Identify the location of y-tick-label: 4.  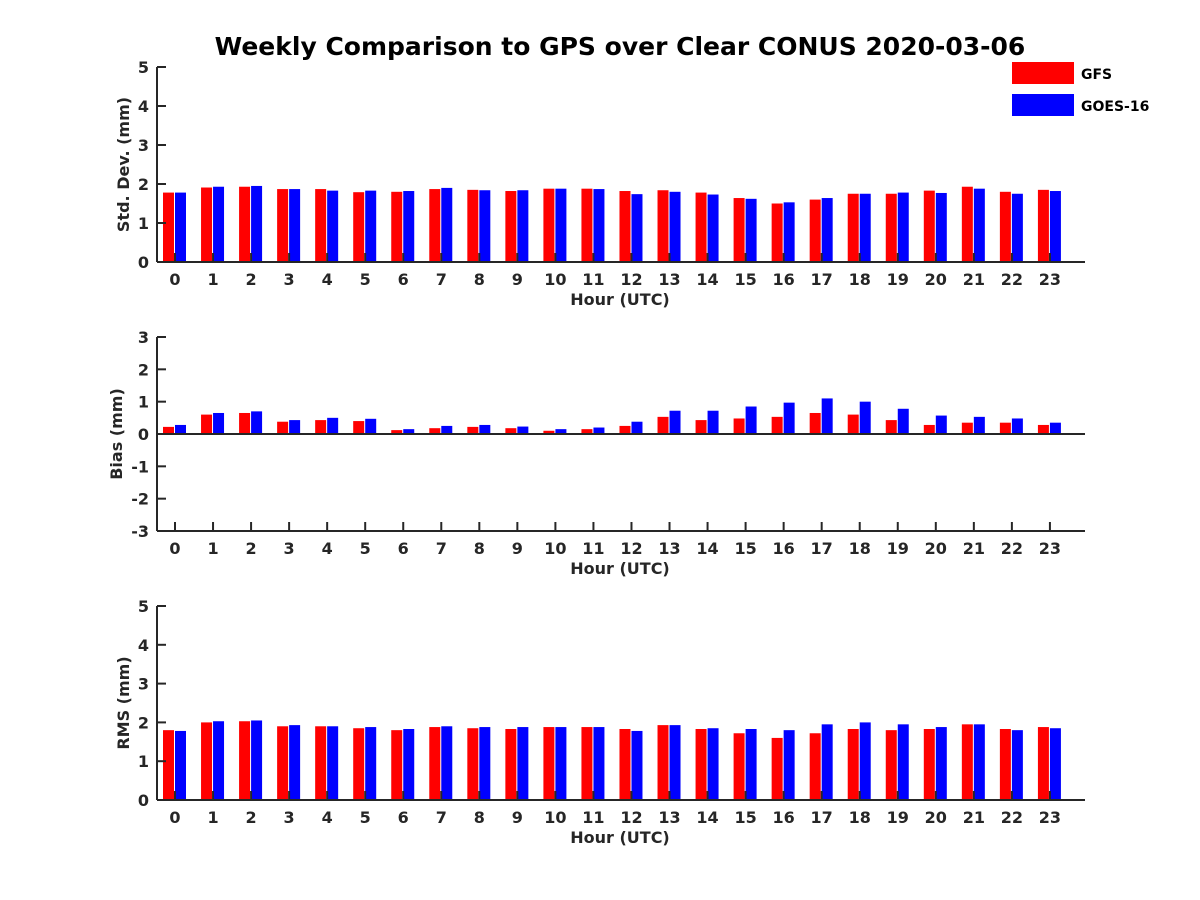
(143, 645).